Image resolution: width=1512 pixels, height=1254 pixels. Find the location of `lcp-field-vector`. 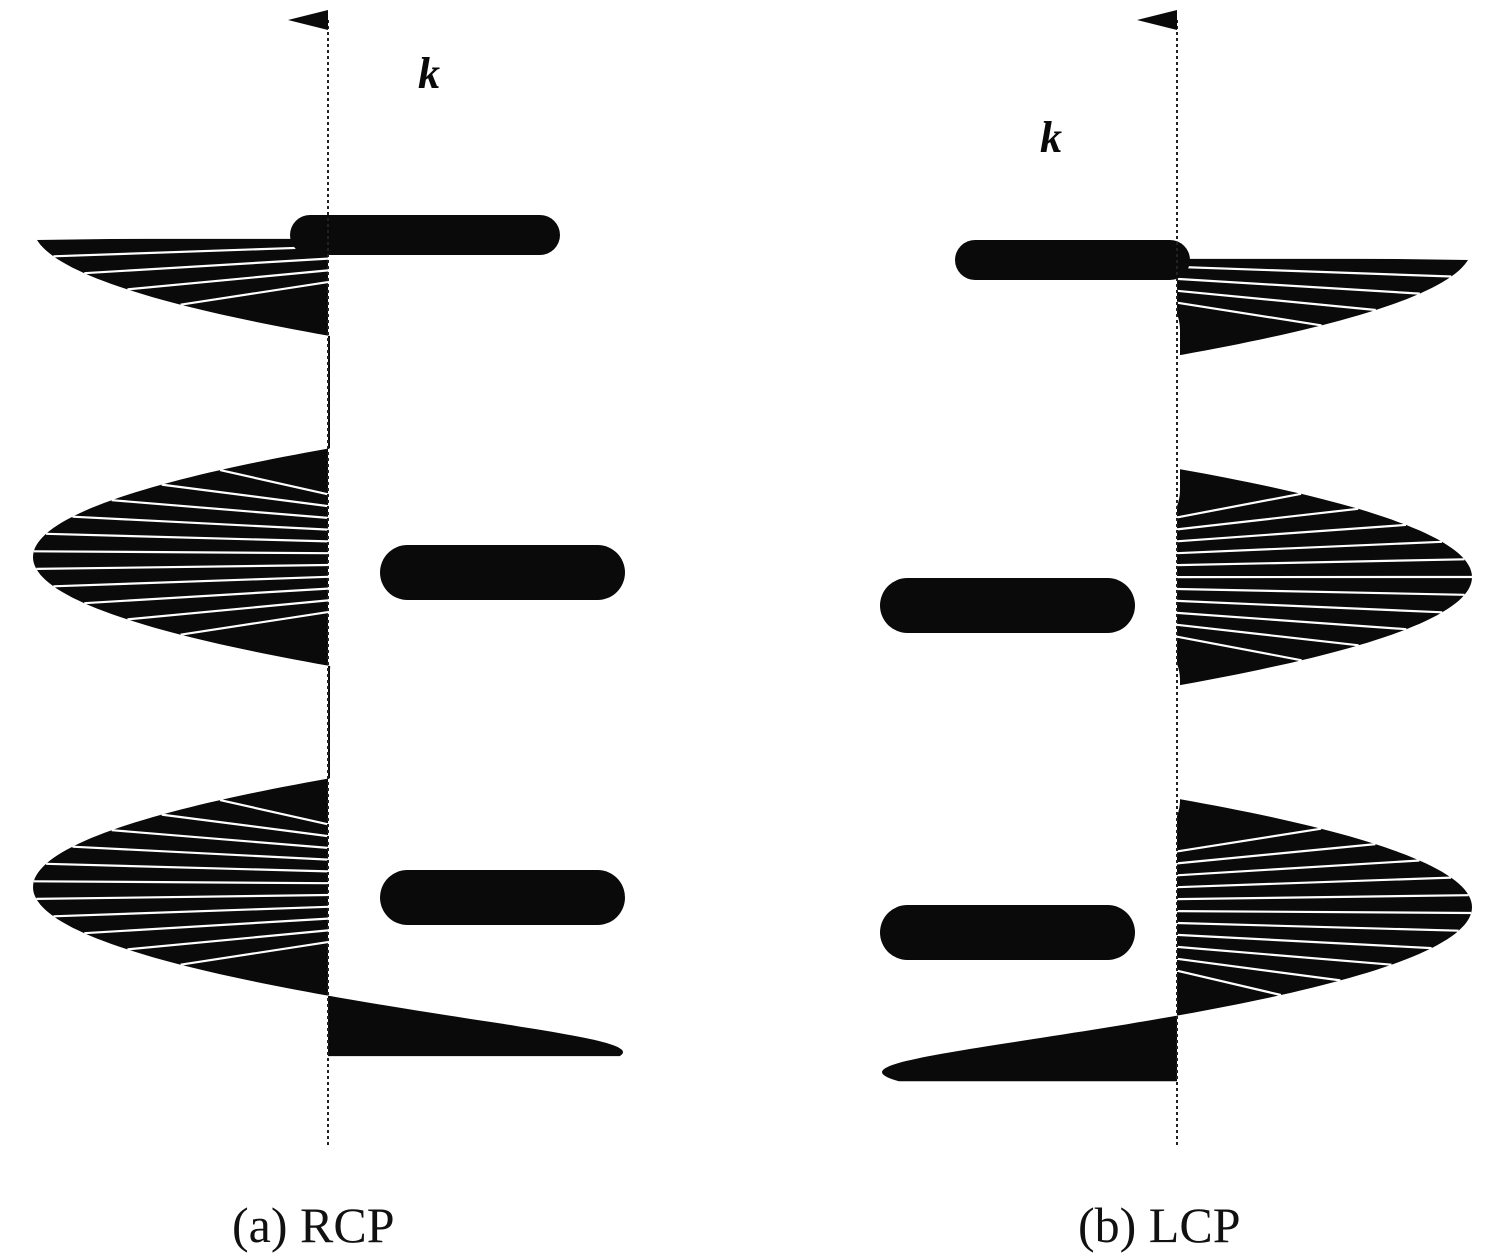

lcp-field-vector is located at coordinates (1323, 257).